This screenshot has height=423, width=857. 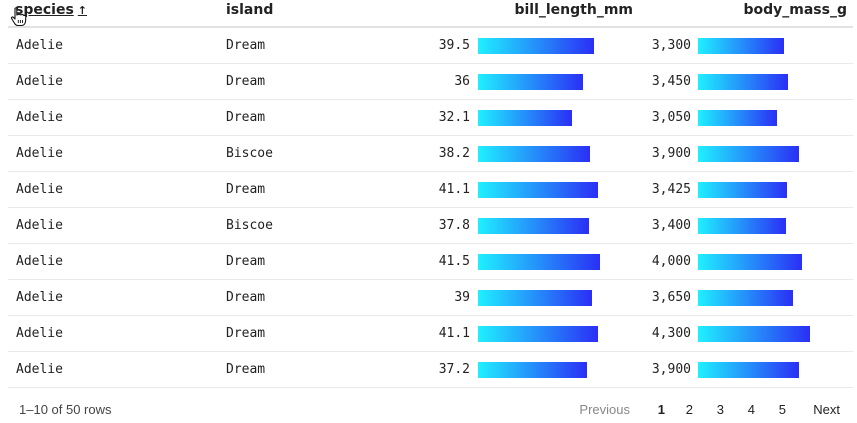 I want to click on next-page-button: Next, so click(x=826, y=409).